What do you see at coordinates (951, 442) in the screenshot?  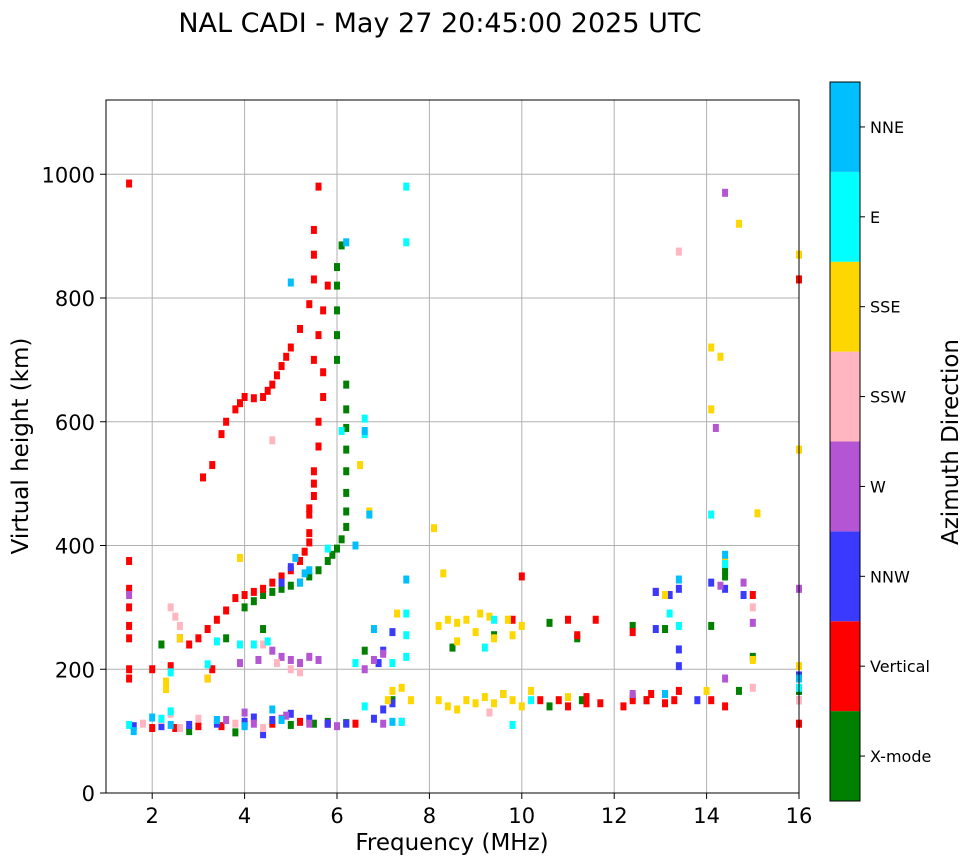 I see `colorbar-label: Azimuth Direction` at bounding box center [951, 442].